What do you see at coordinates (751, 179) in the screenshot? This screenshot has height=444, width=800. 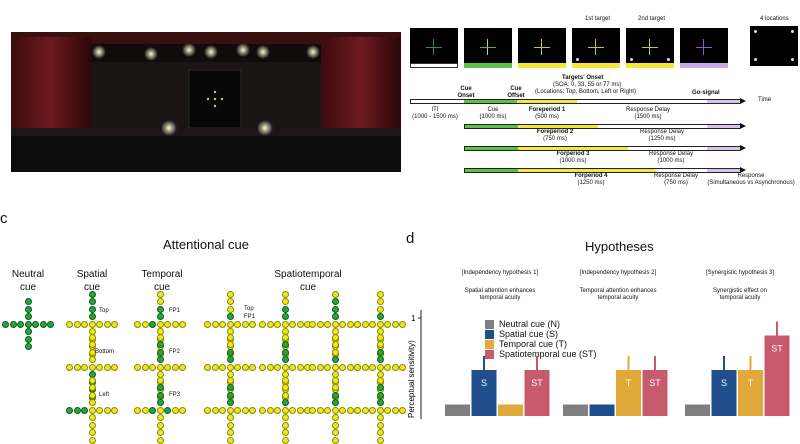 I see `response-label: Response (Simultaneous vs Asynchronous)` at bounding box center [751, 179].